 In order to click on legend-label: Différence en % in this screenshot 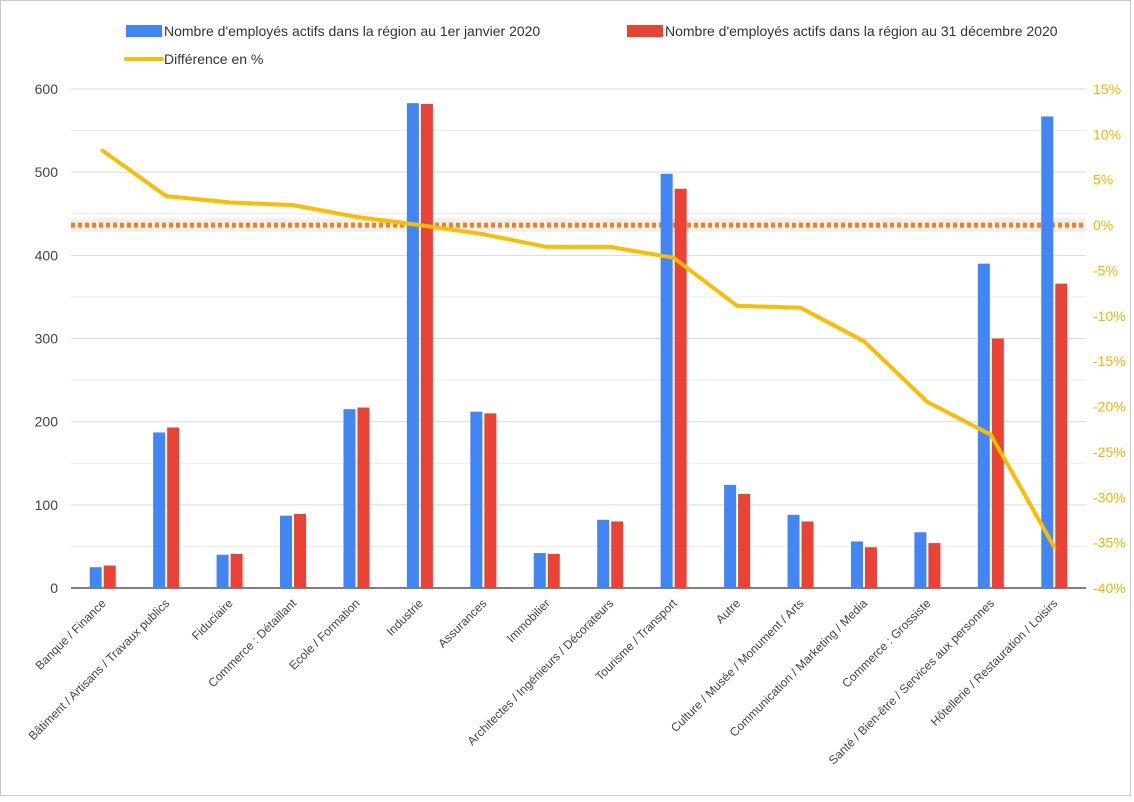, I will do `click(213, 59)`.